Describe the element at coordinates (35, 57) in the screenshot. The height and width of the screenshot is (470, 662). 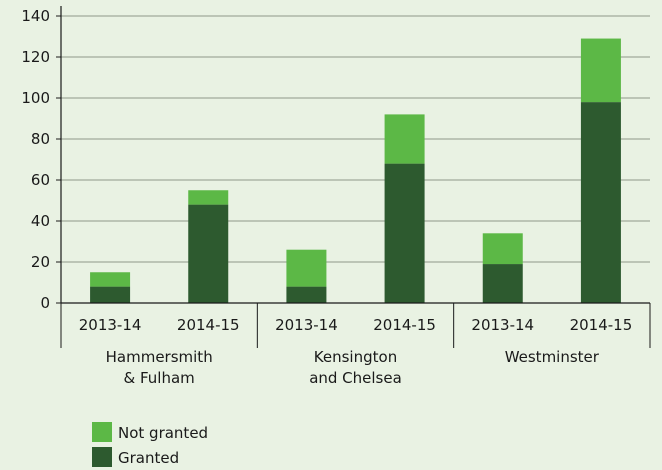
I see `y-tick-label-120: 120` at that location.